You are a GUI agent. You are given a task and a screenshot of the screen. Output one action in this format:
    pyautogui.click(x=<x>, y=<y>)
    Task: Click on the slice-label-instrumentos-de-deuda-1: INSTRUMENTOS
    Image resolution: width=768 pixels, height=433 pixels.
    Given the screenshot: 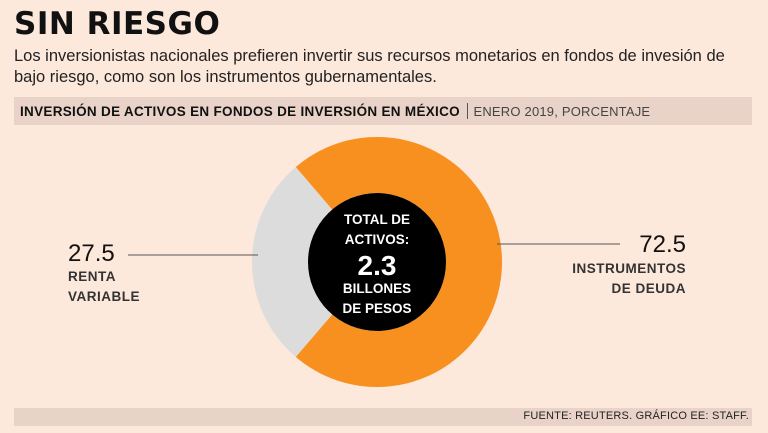 What is the action you would take?
    pyautogui.click(x=629, y=268)
    